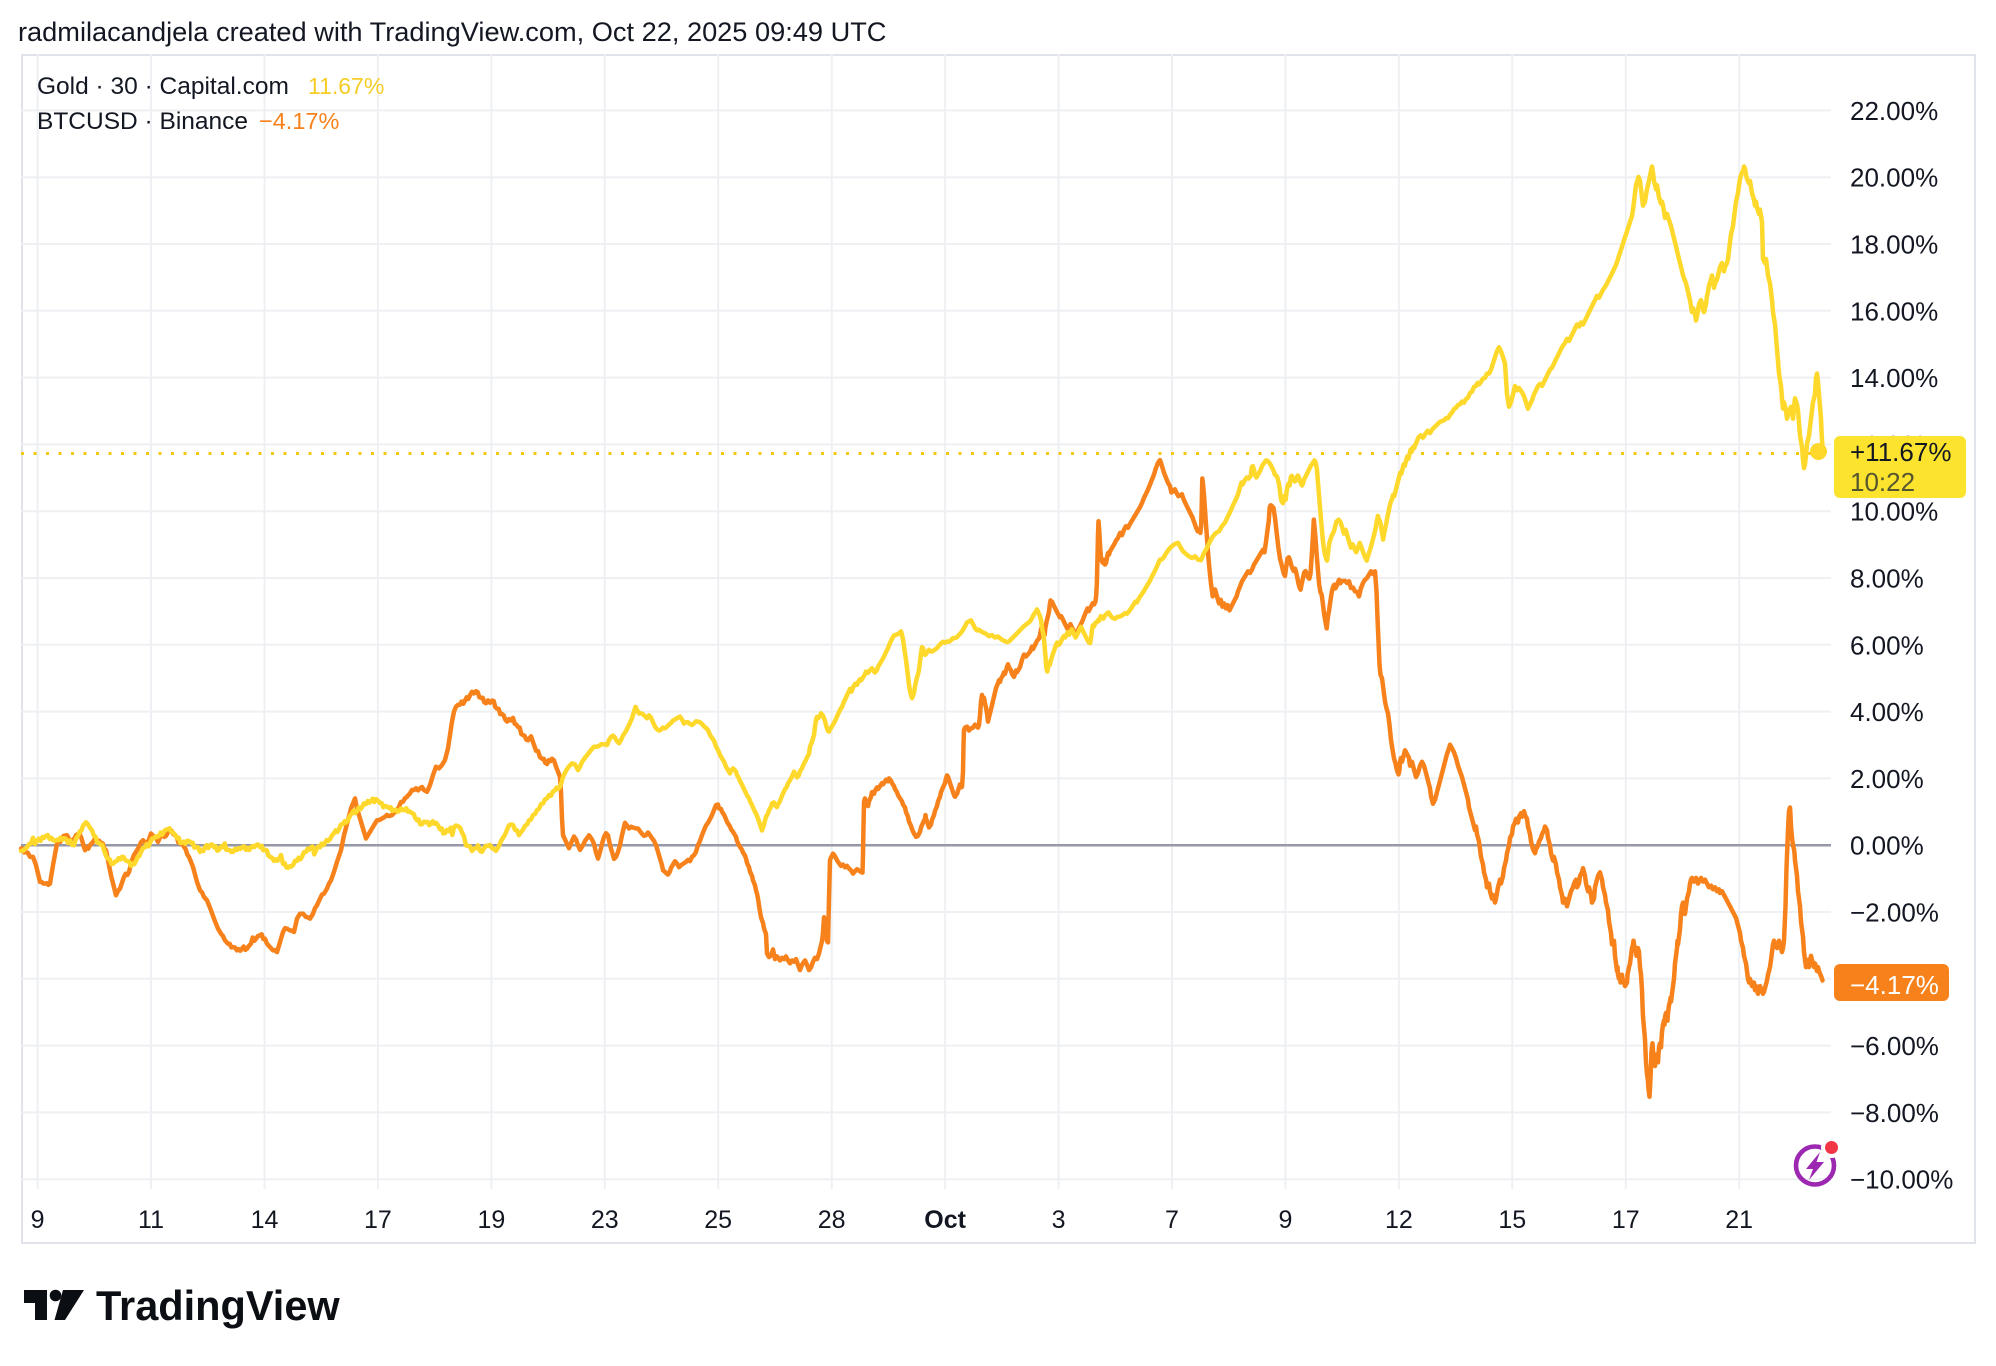 The width and height of the screenshot is (1996, 1366). I want to click on svg-text: 25, so click(718, 1220).